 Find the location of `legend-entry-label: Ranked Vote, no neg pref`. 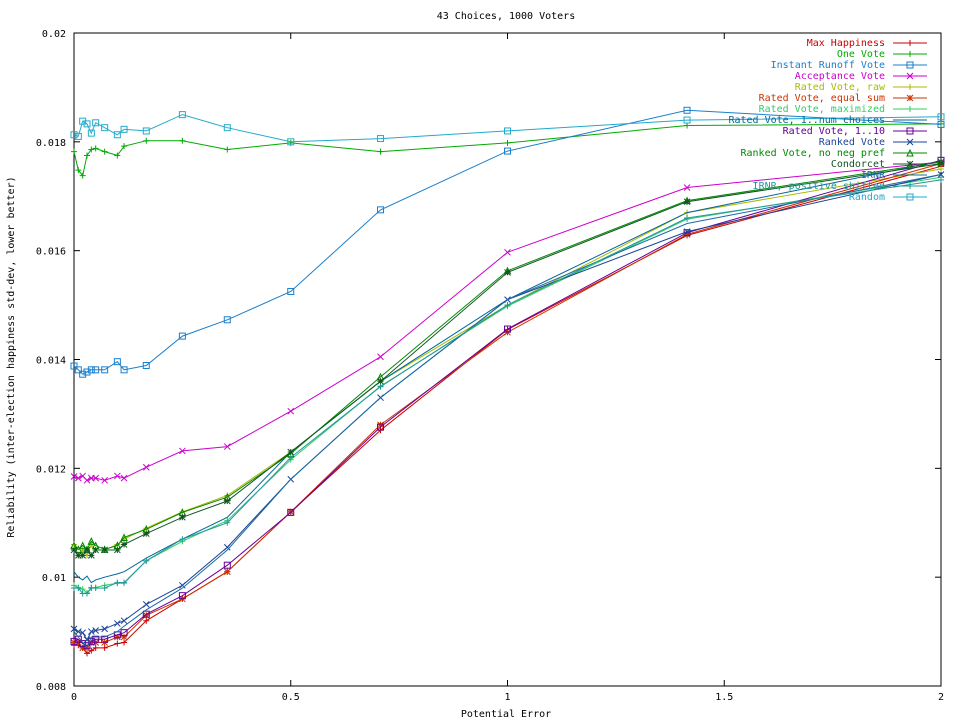

legend-entry-label: Ranked Vote, no neg pref is located at coordinates (813, 153).